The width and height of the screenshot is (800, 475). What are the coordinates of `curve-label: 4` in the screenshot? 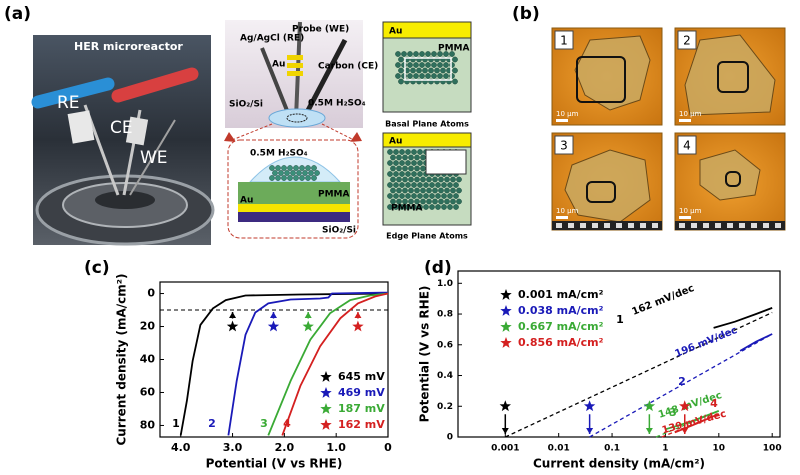 It's located at (287, 423).